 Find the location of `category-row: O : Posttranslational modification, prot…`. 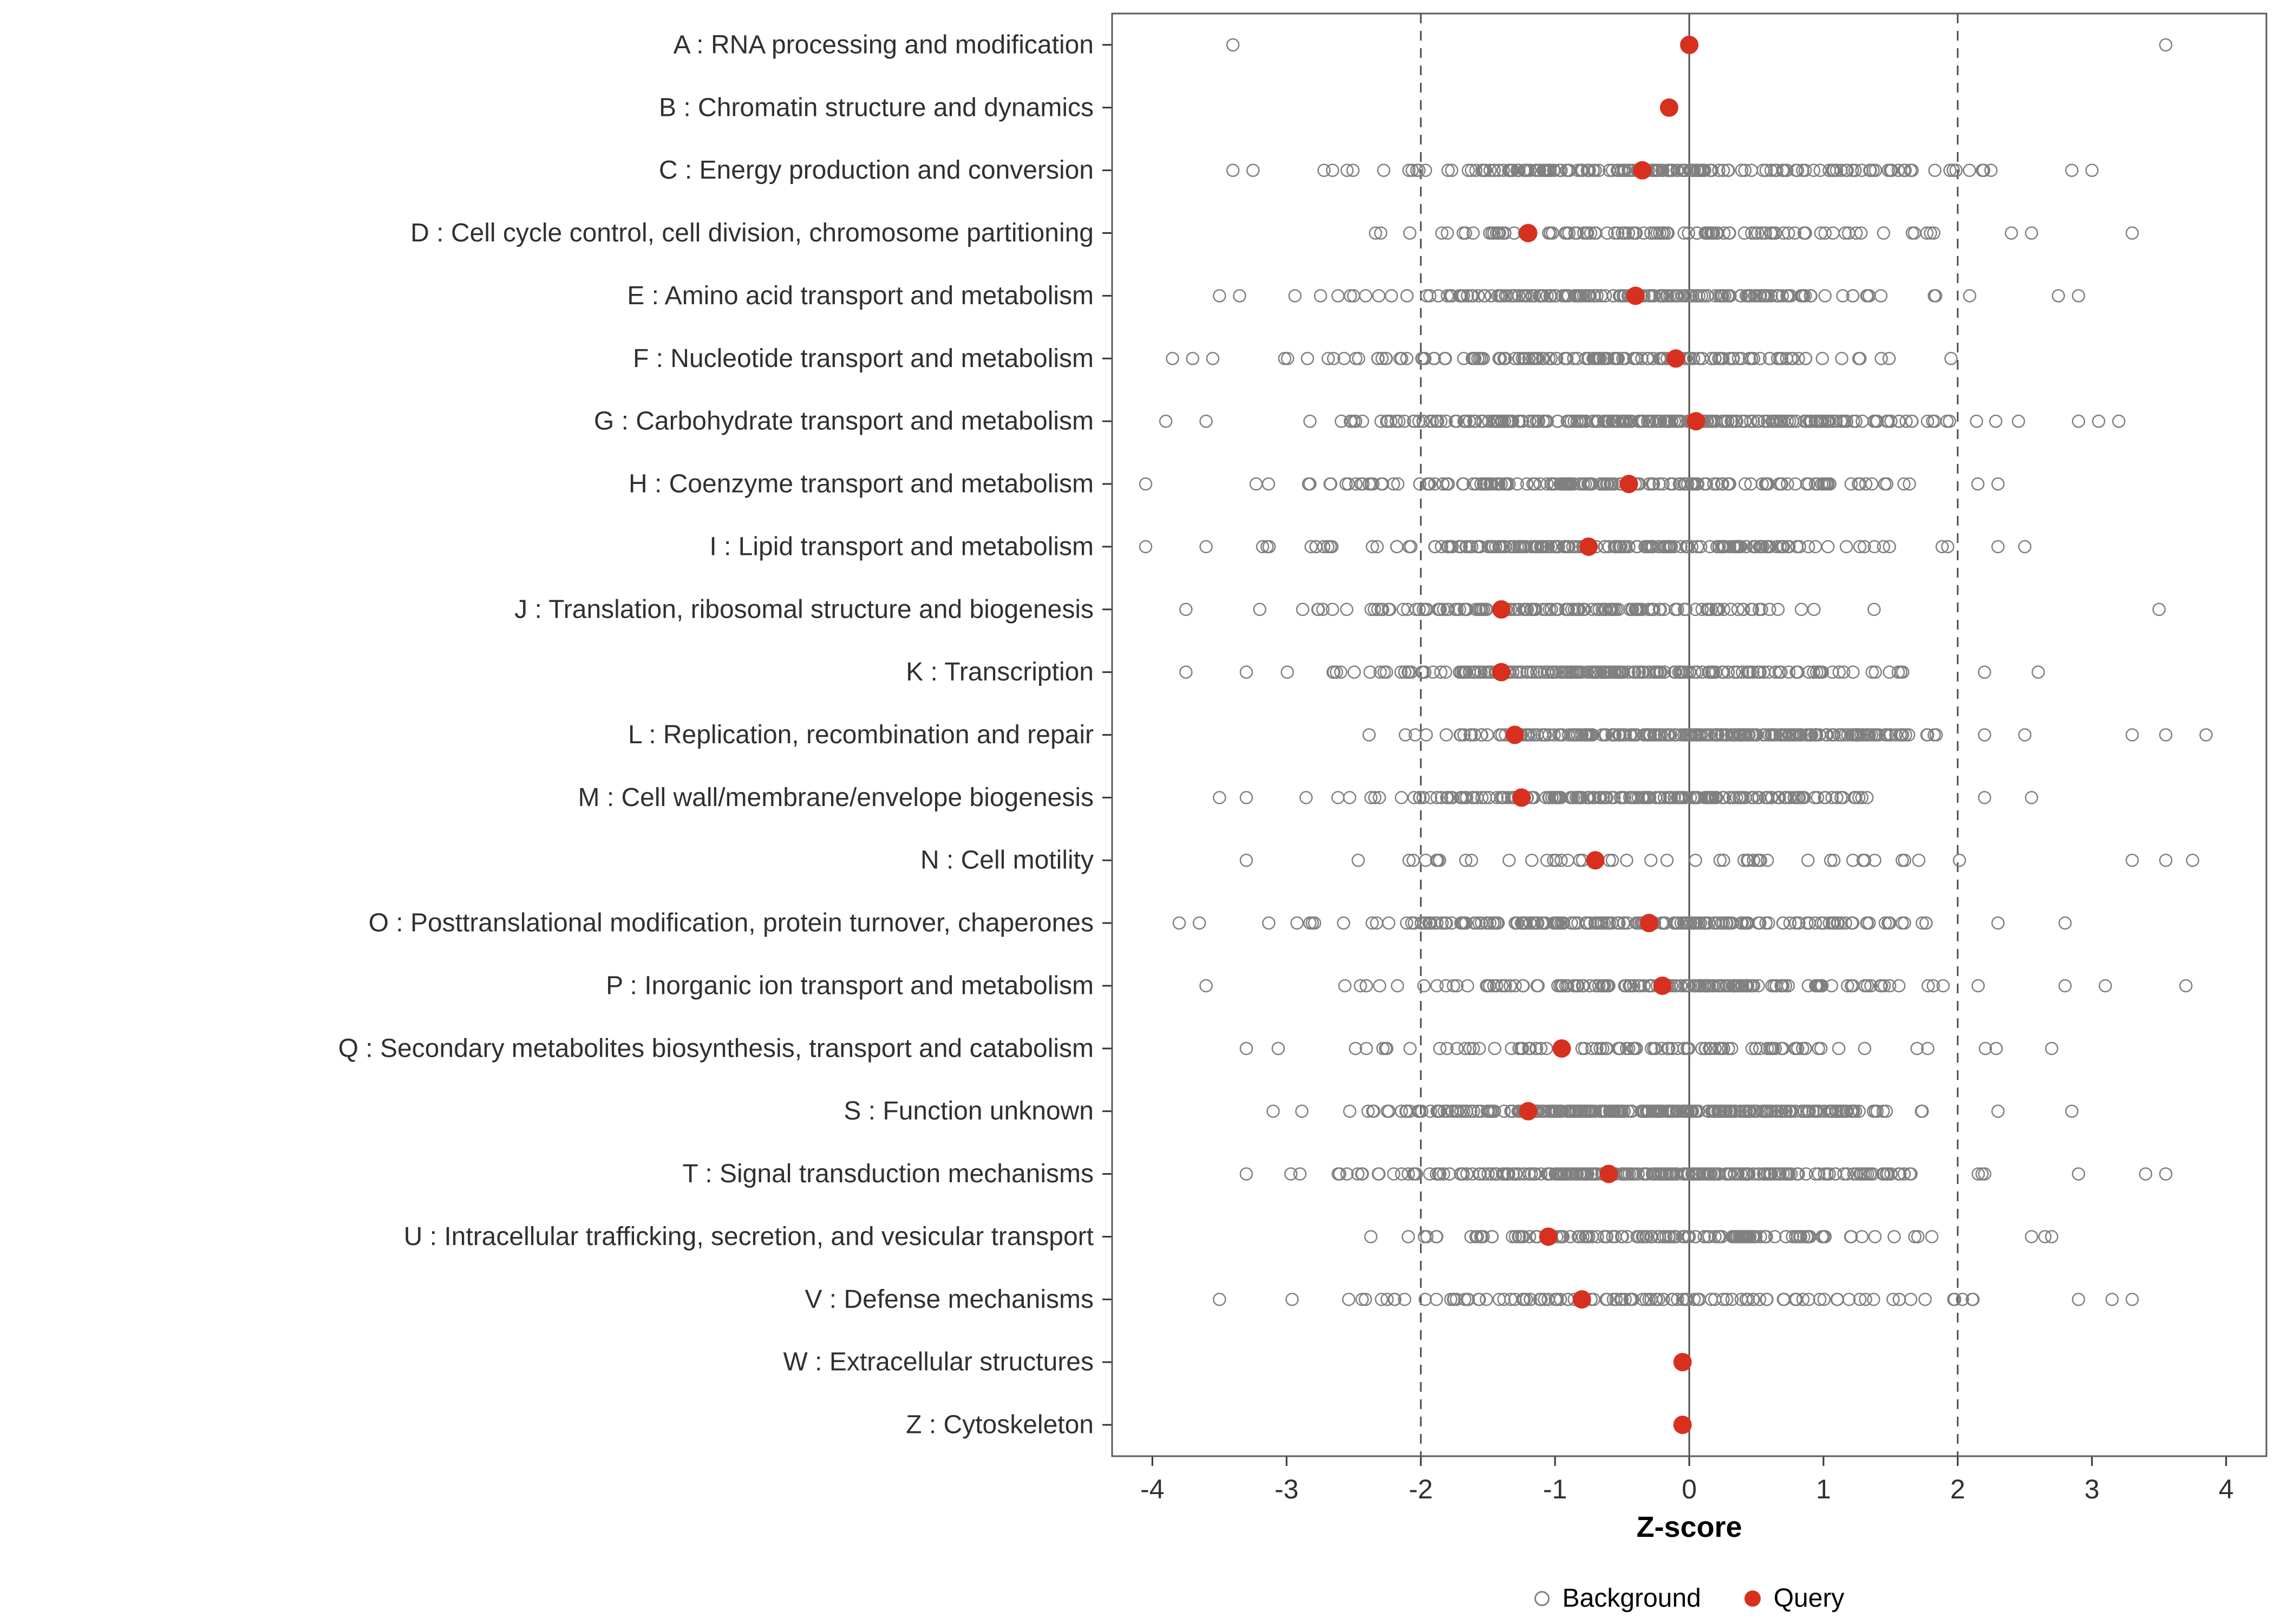

category-row: O : Posttranslational modification, prot… is located at coordinates (1221, 923).